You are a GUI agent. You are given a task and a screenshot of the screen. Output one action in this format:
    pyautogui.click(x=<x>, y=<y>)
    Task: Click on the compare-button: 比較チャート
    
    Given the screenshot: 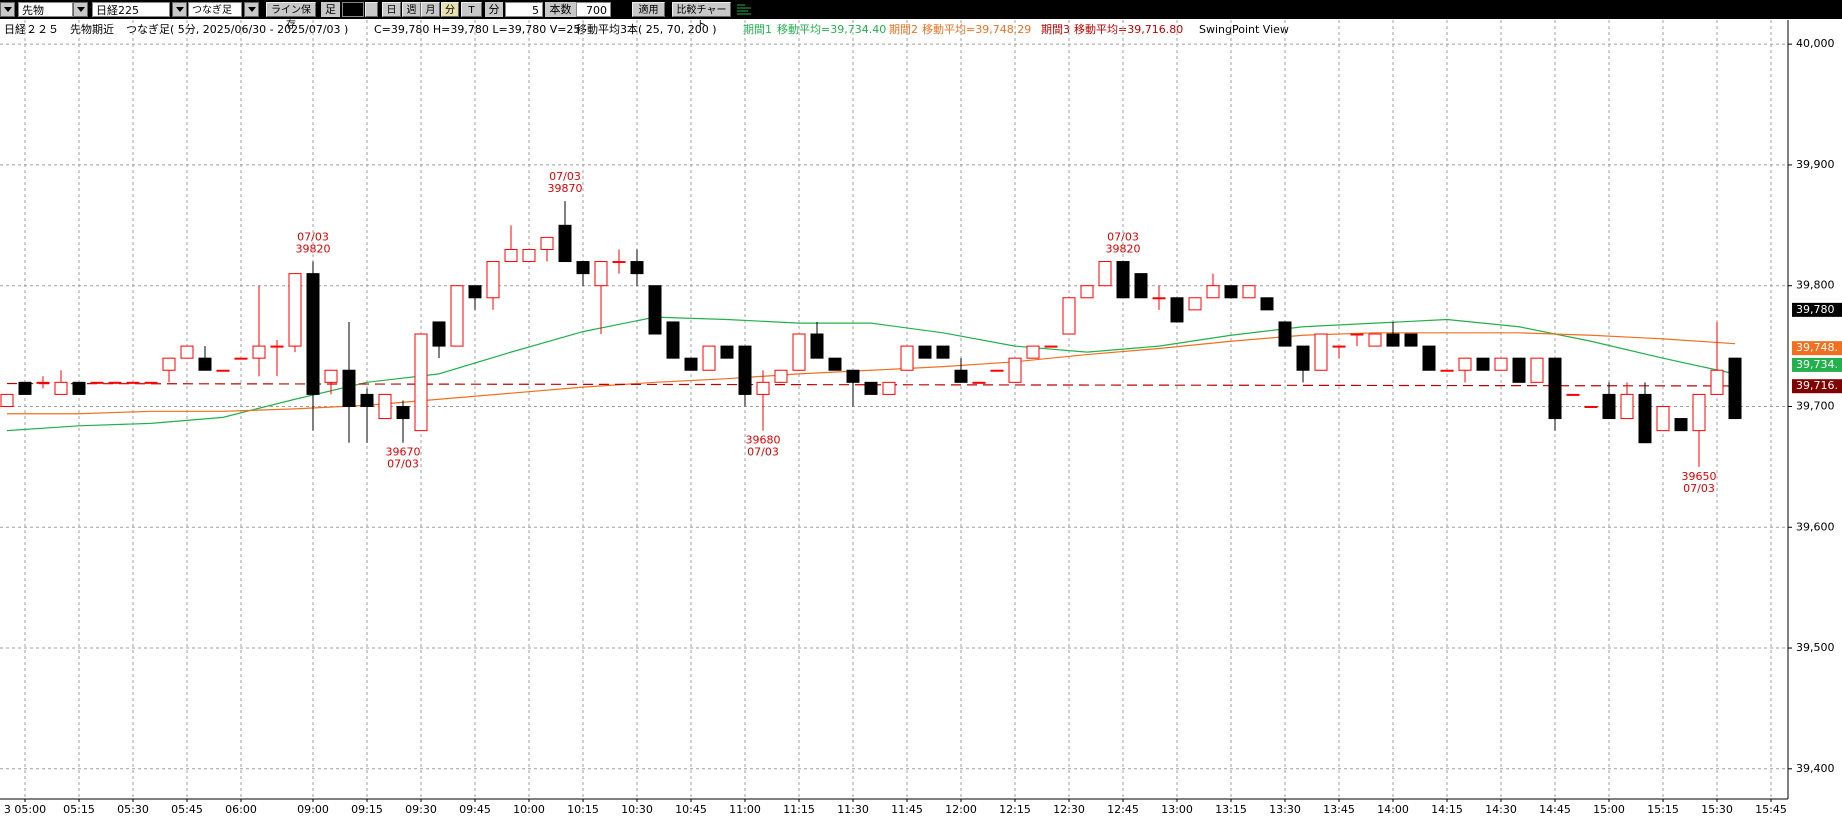 What is the action you would take?
    pyautogui.click(x=701, y=16)
    